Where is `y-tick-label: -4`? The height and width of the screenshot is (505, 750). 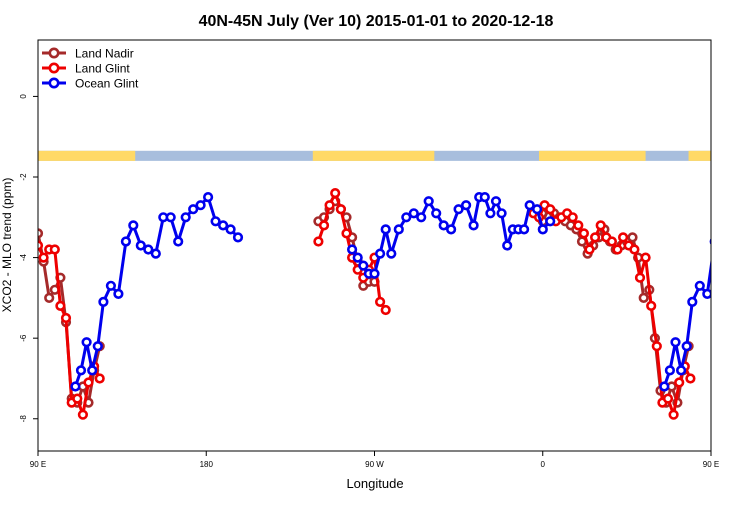
y-tick-label: -4 is located at coordinates (23, 257).